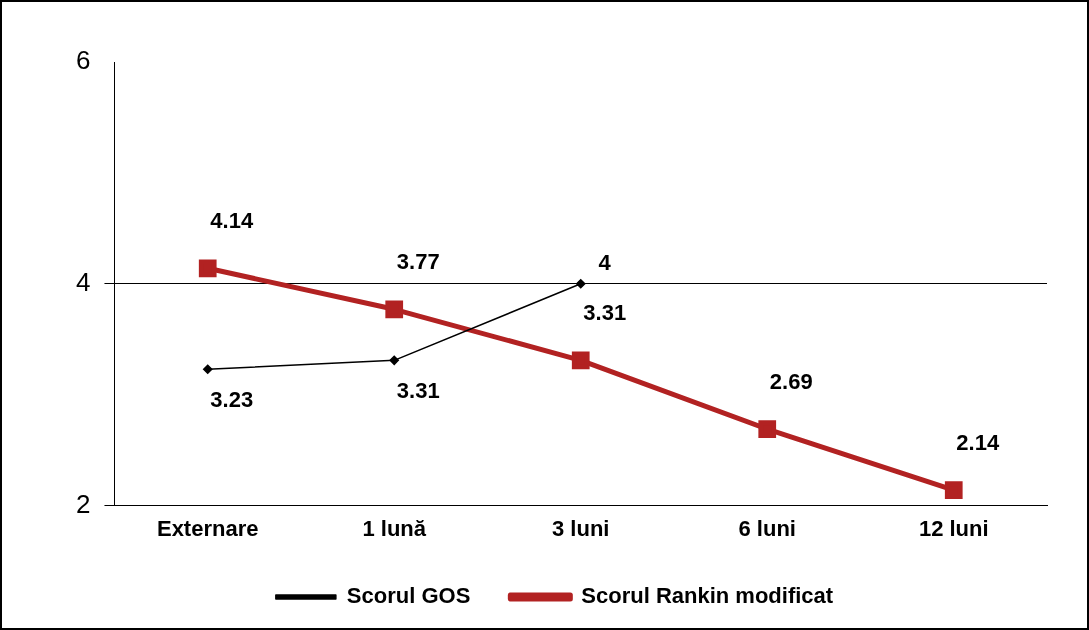  I want to click on x-tick-label: 6 luni, so click(767, 528).